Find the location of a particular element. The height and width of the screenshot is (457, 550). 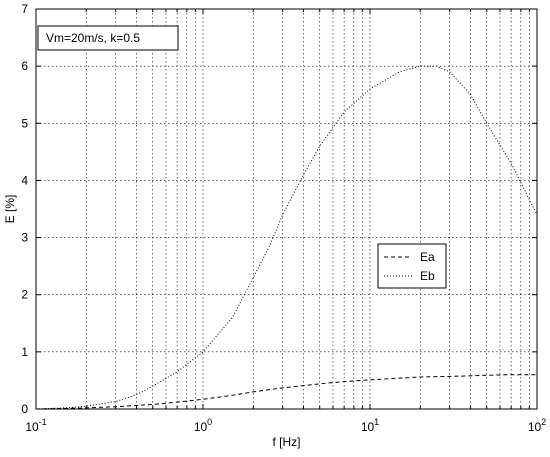

legend-label-eb: Eb is located at coordinates (427, 276).